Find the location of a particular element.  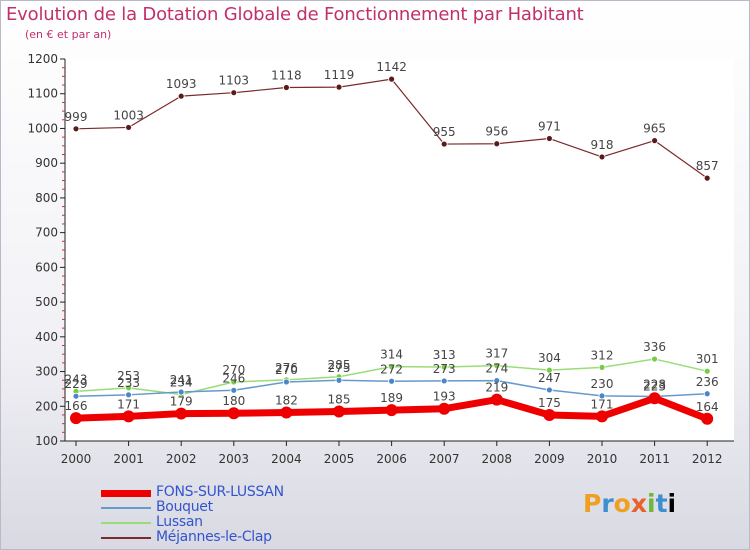

data-label: 1118 is located at coordinates (286, 75).